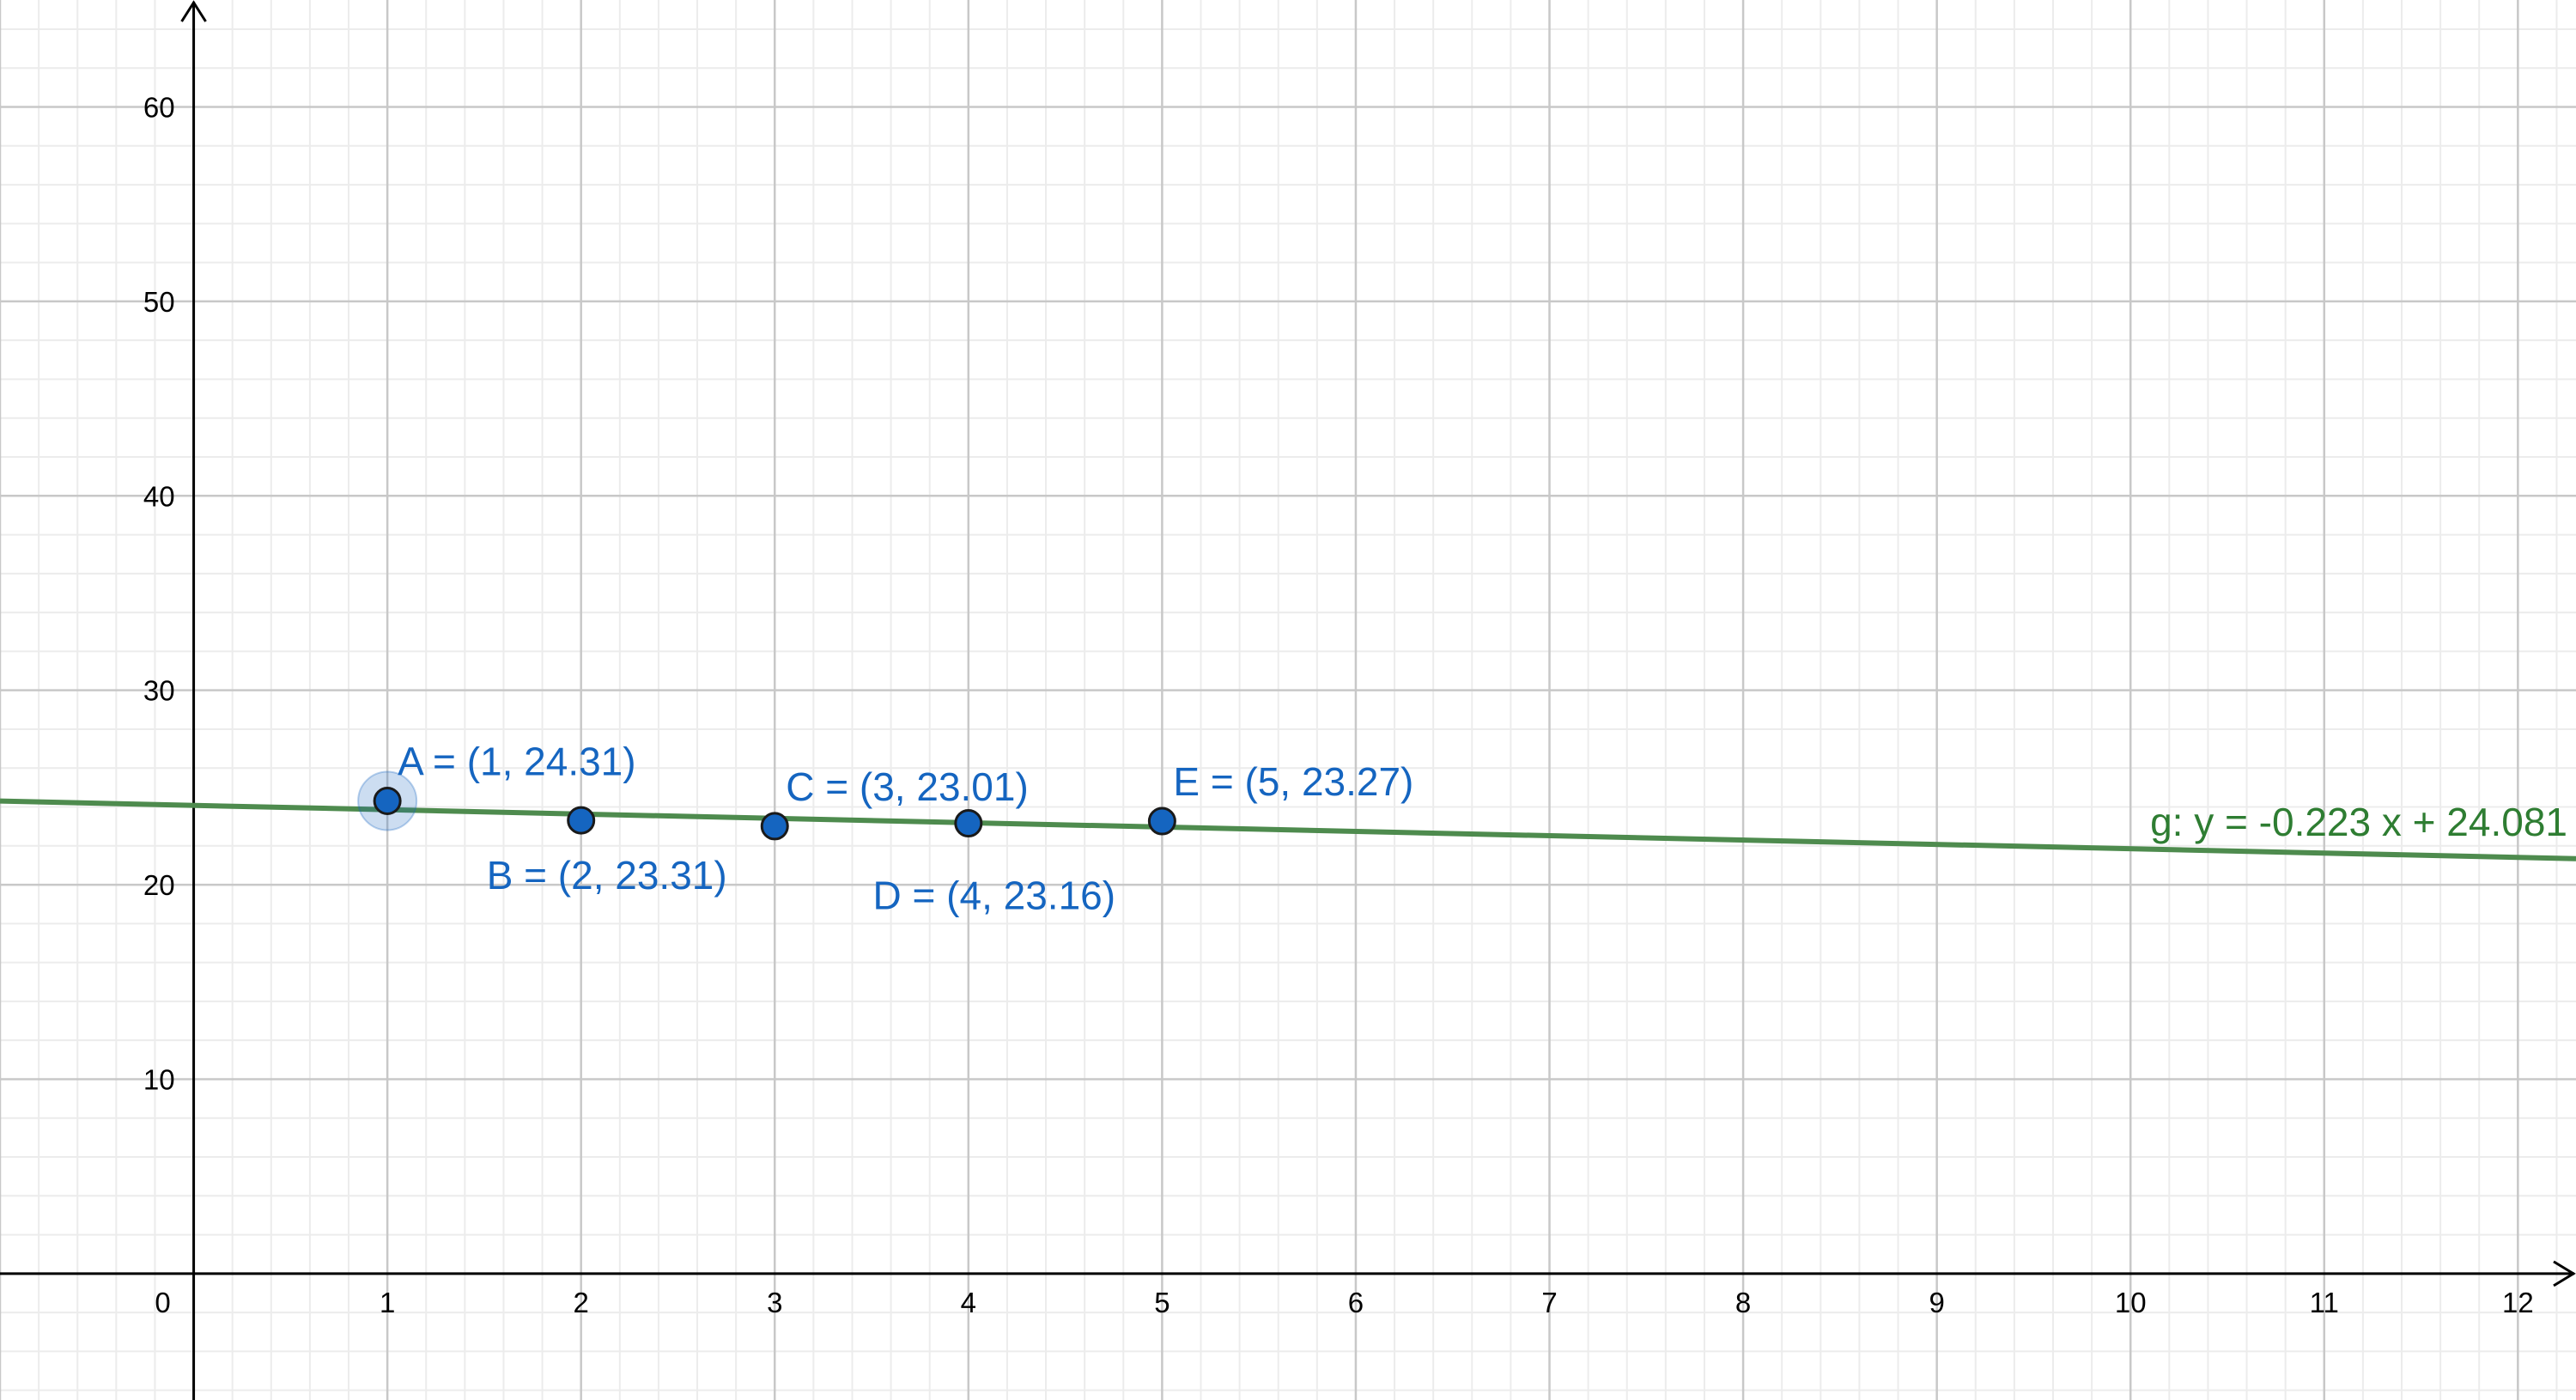  What do you see at coordinates (2131, 1302) in the screenshot?
I see `x-tick-label: 10` at bounding box center [2131, 1302].